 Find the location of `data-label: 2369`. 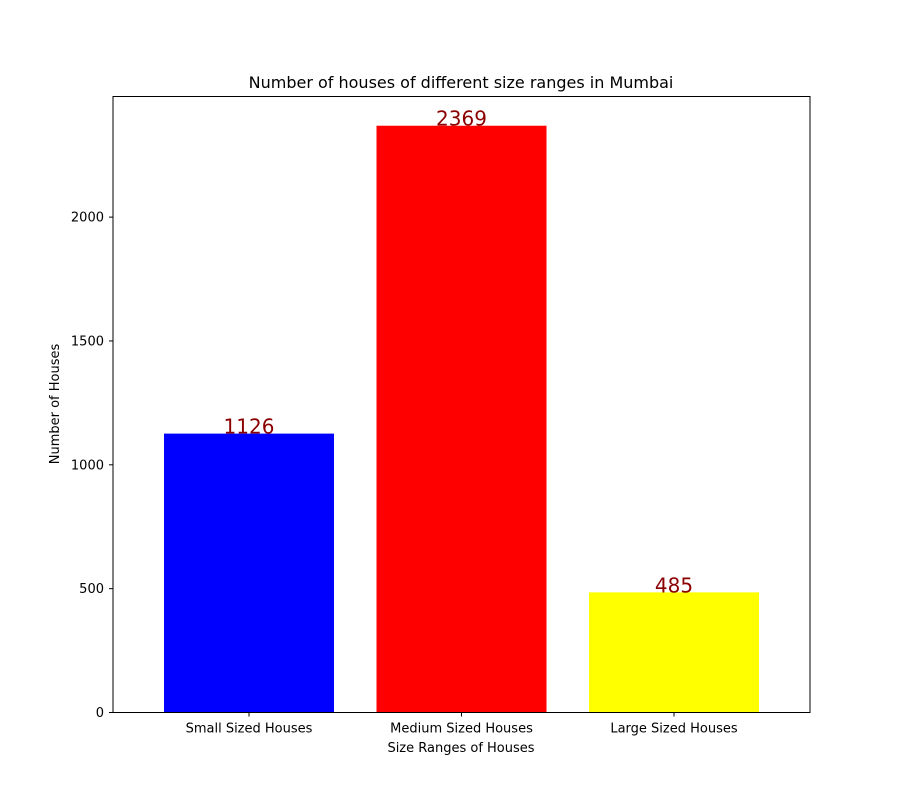

data-label: 2369 is located at coordinates (461, 119).